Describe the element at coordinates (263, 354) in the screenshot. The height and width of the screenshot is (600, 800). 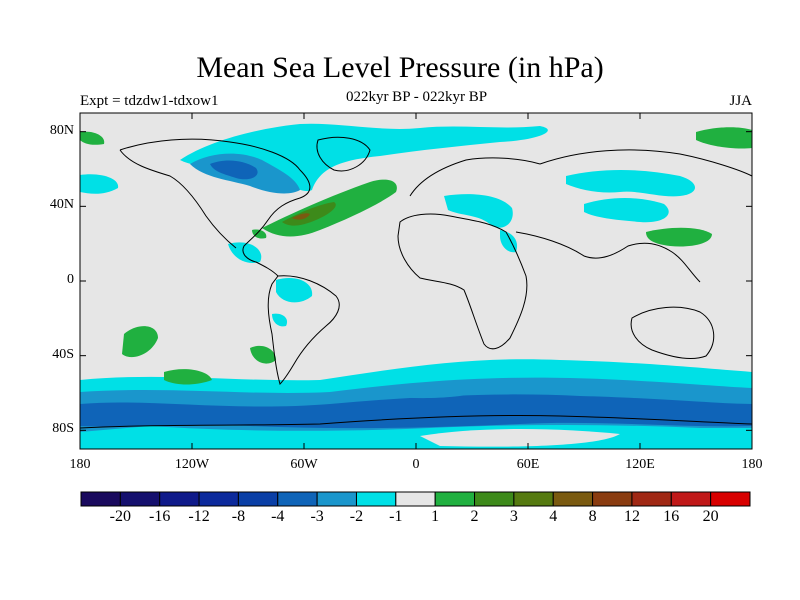
I see `chile-green` at that location.